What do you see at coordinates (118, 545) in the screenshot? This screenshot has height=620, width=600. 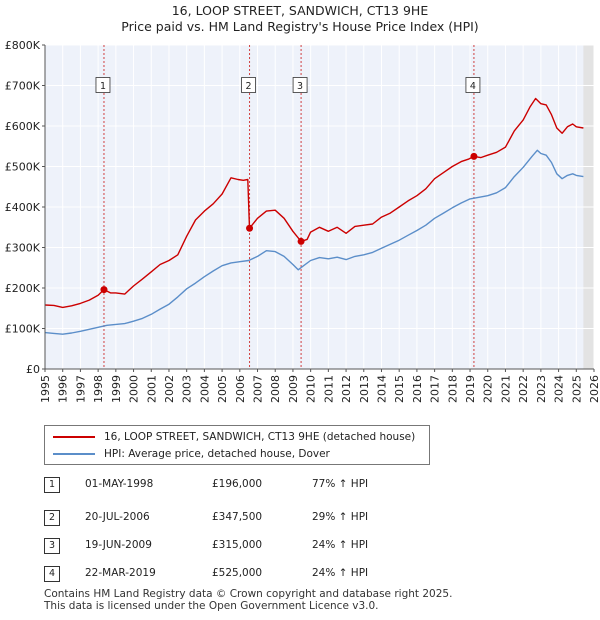 I see `sale-date: 19-JUN-2009` at bounding box center [118, 545].